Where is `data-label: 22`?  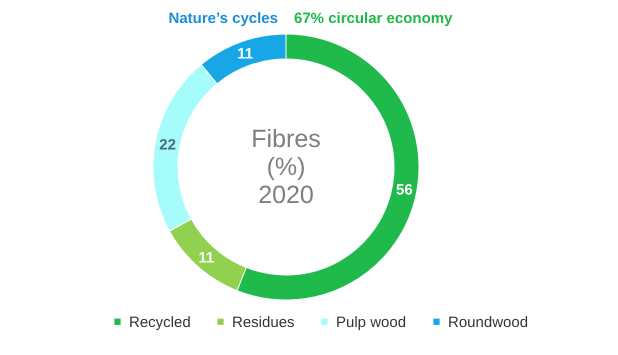 data-label: 22 is located at coordinates (167, 145).